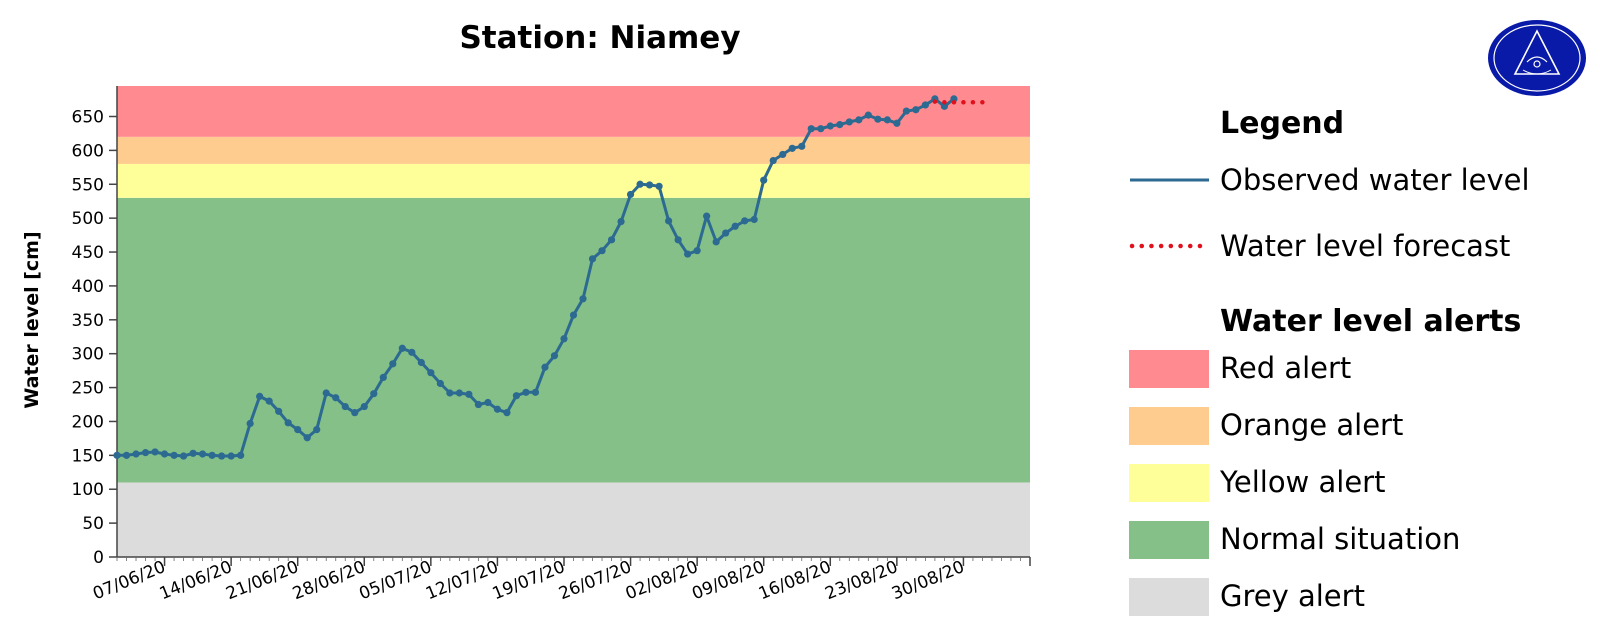  Describe the element at coordinates (1169, 483) in the screenshot. I see `legend-swatch-yellow-alert` at that location.